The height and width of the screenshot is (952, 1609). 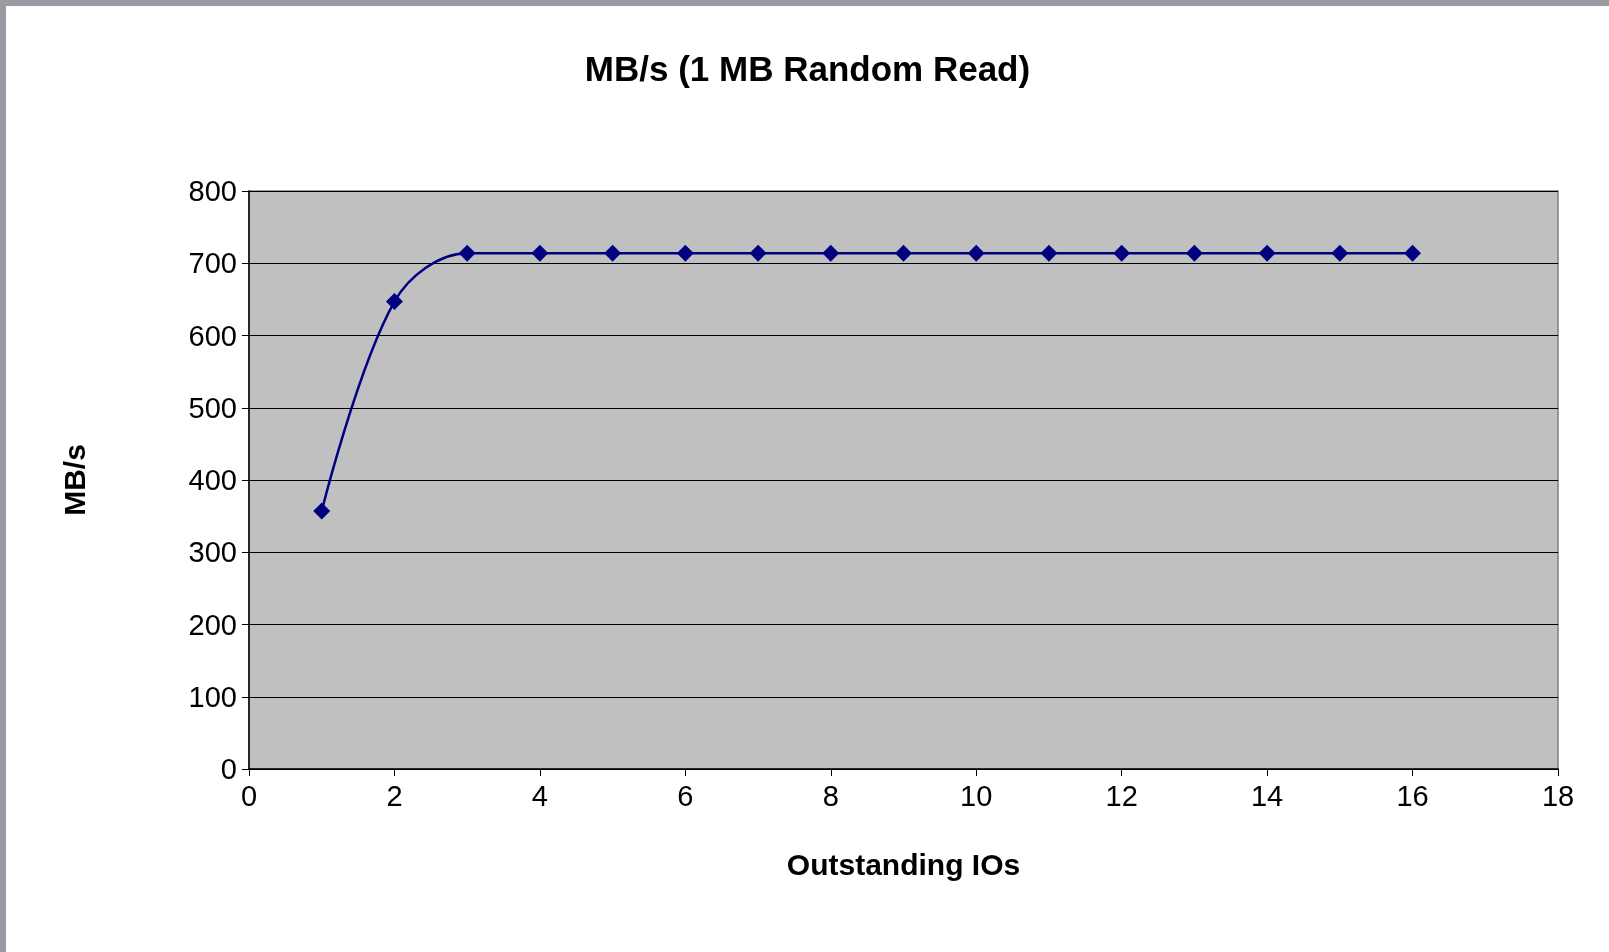 What do you see at coordinates (1267, 795) in the screenshot?
I see `x-tick-label: 14` at bounding box center [1267, 795].